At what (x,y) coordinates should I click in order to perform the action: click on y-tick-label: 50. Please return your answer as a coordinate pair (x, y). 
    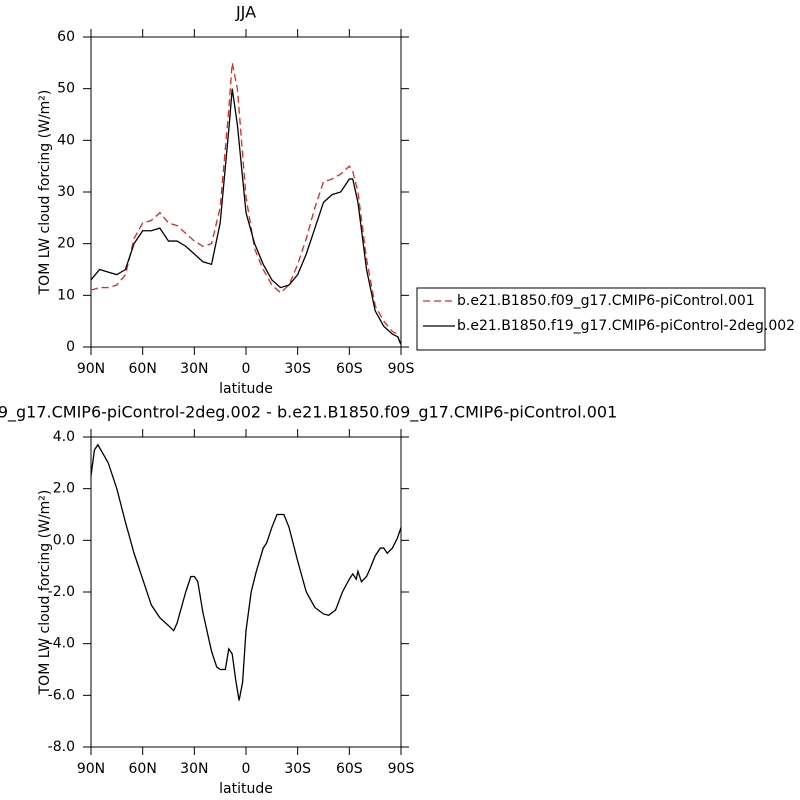
    Looking at the image, I should click on (66, 89).